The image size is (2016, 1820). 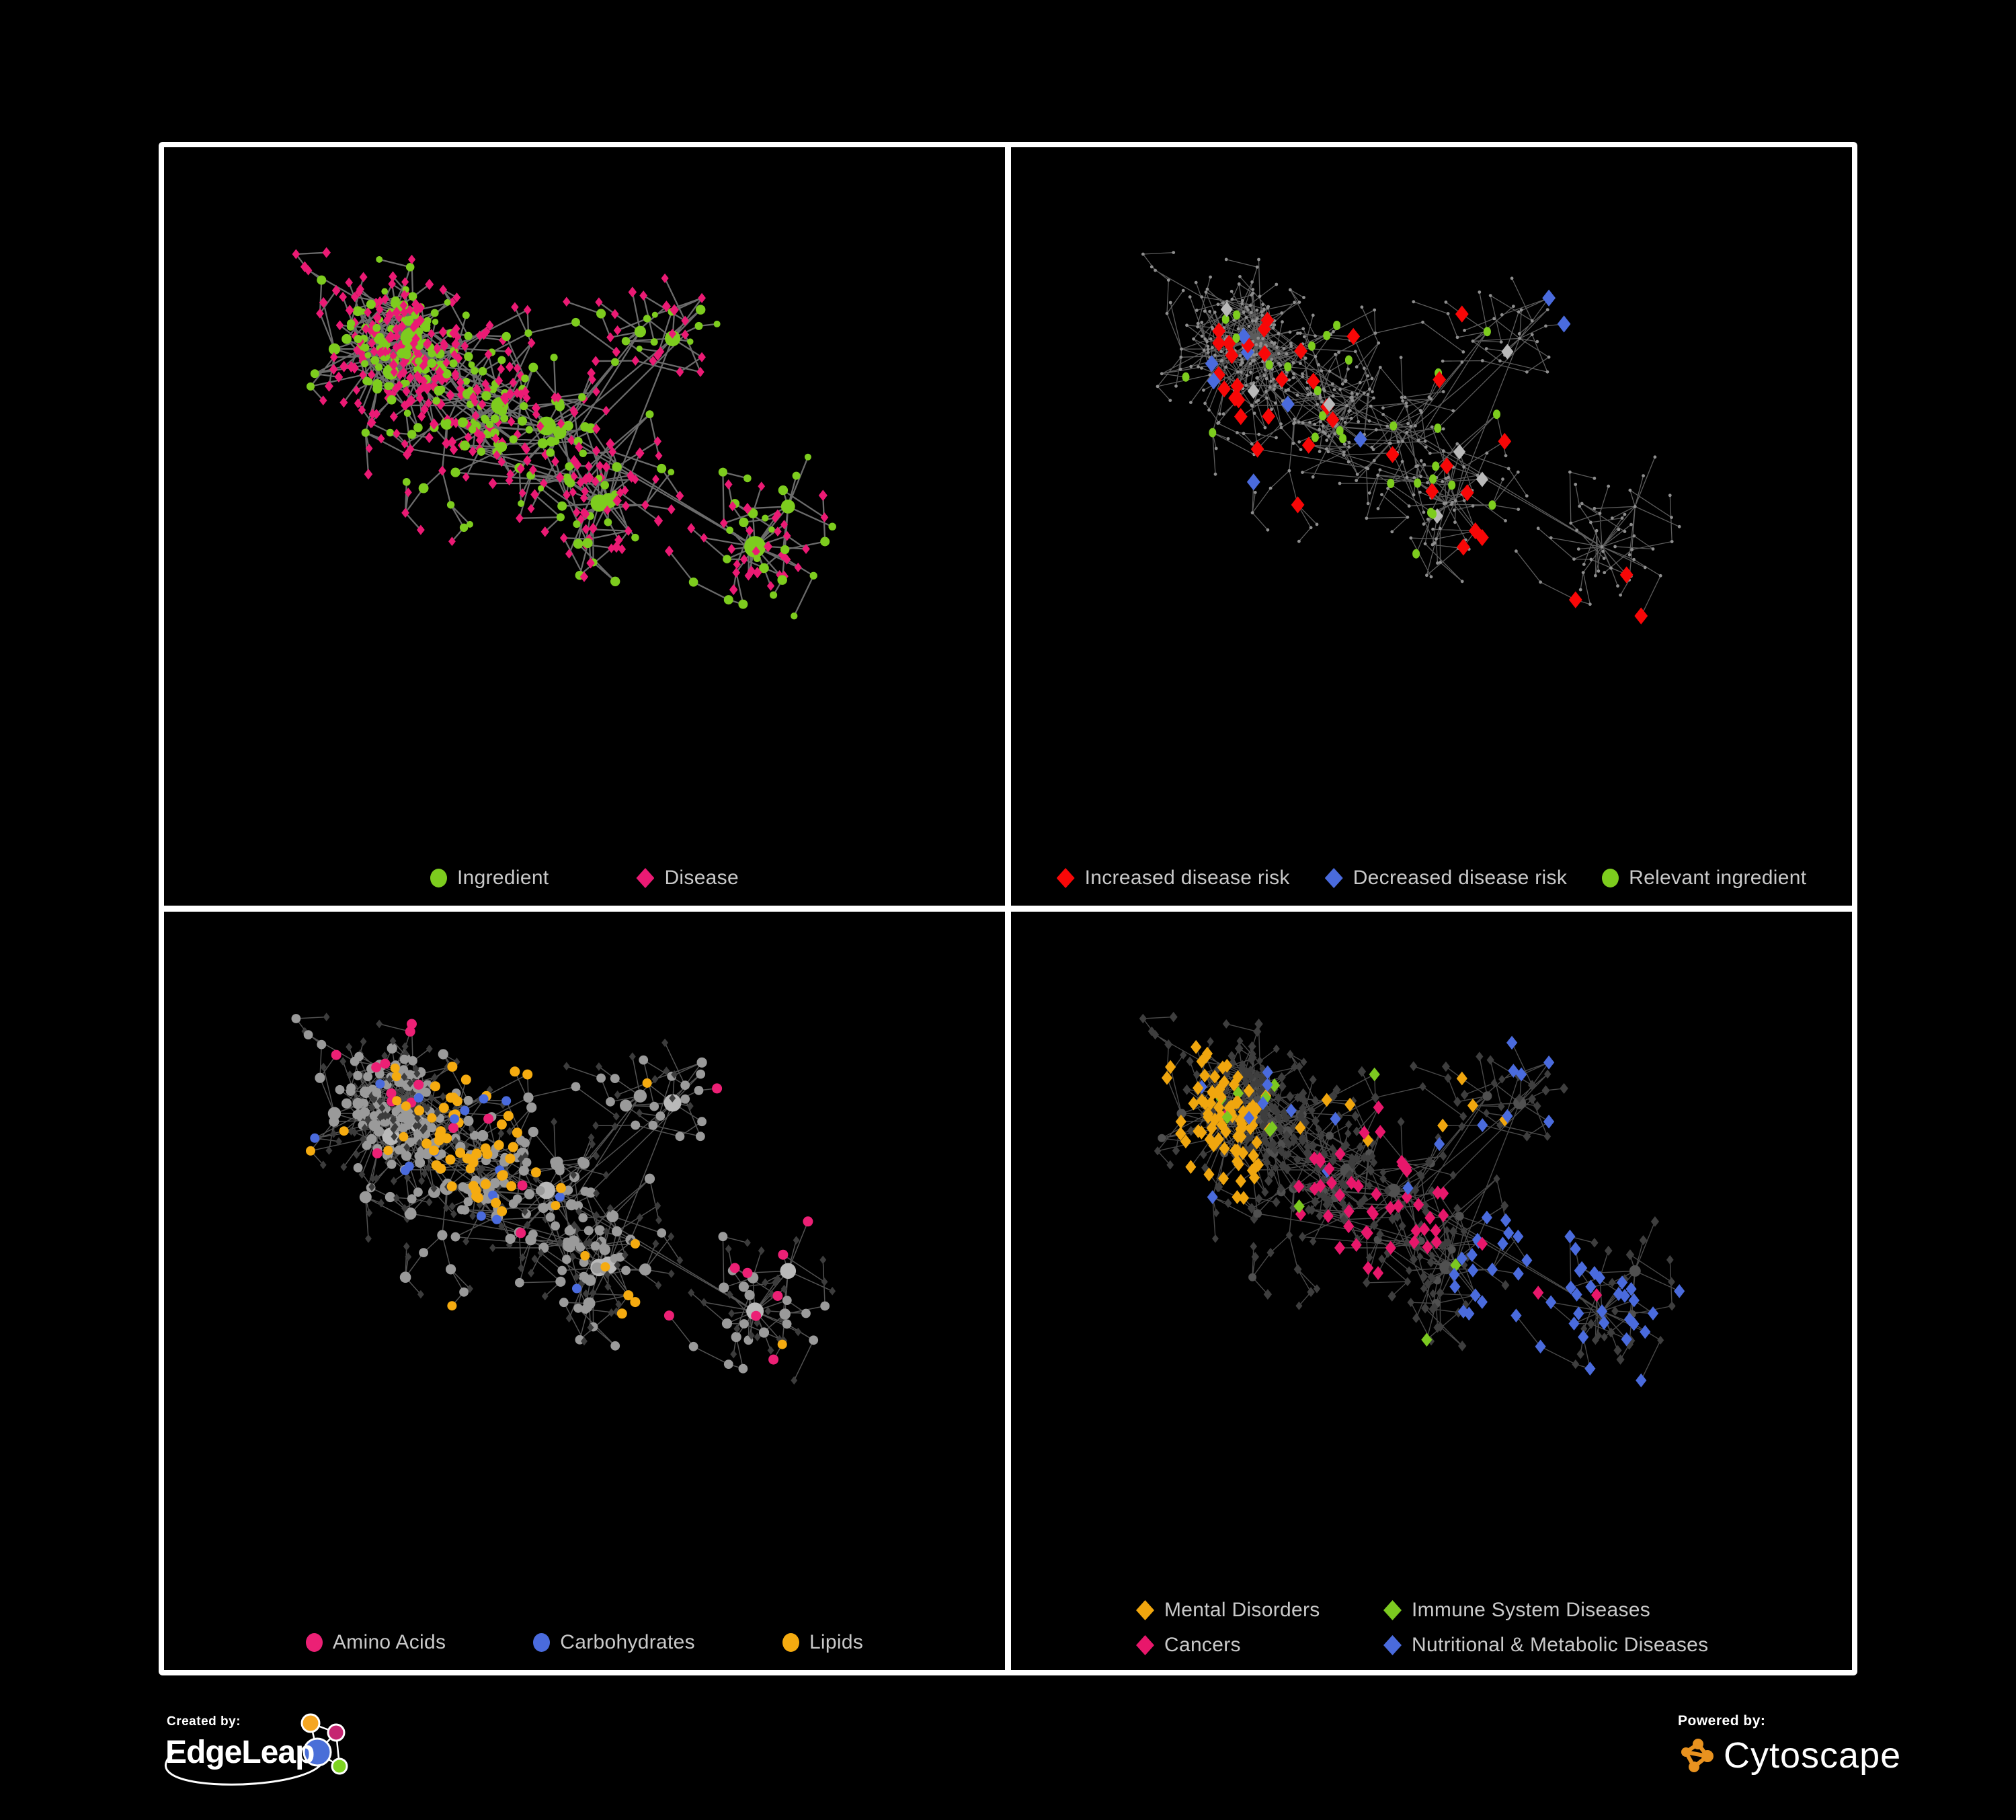 I want to click on cytoscape-credit: Powered by: Cytoscape, so click(x=1789, y=1744).